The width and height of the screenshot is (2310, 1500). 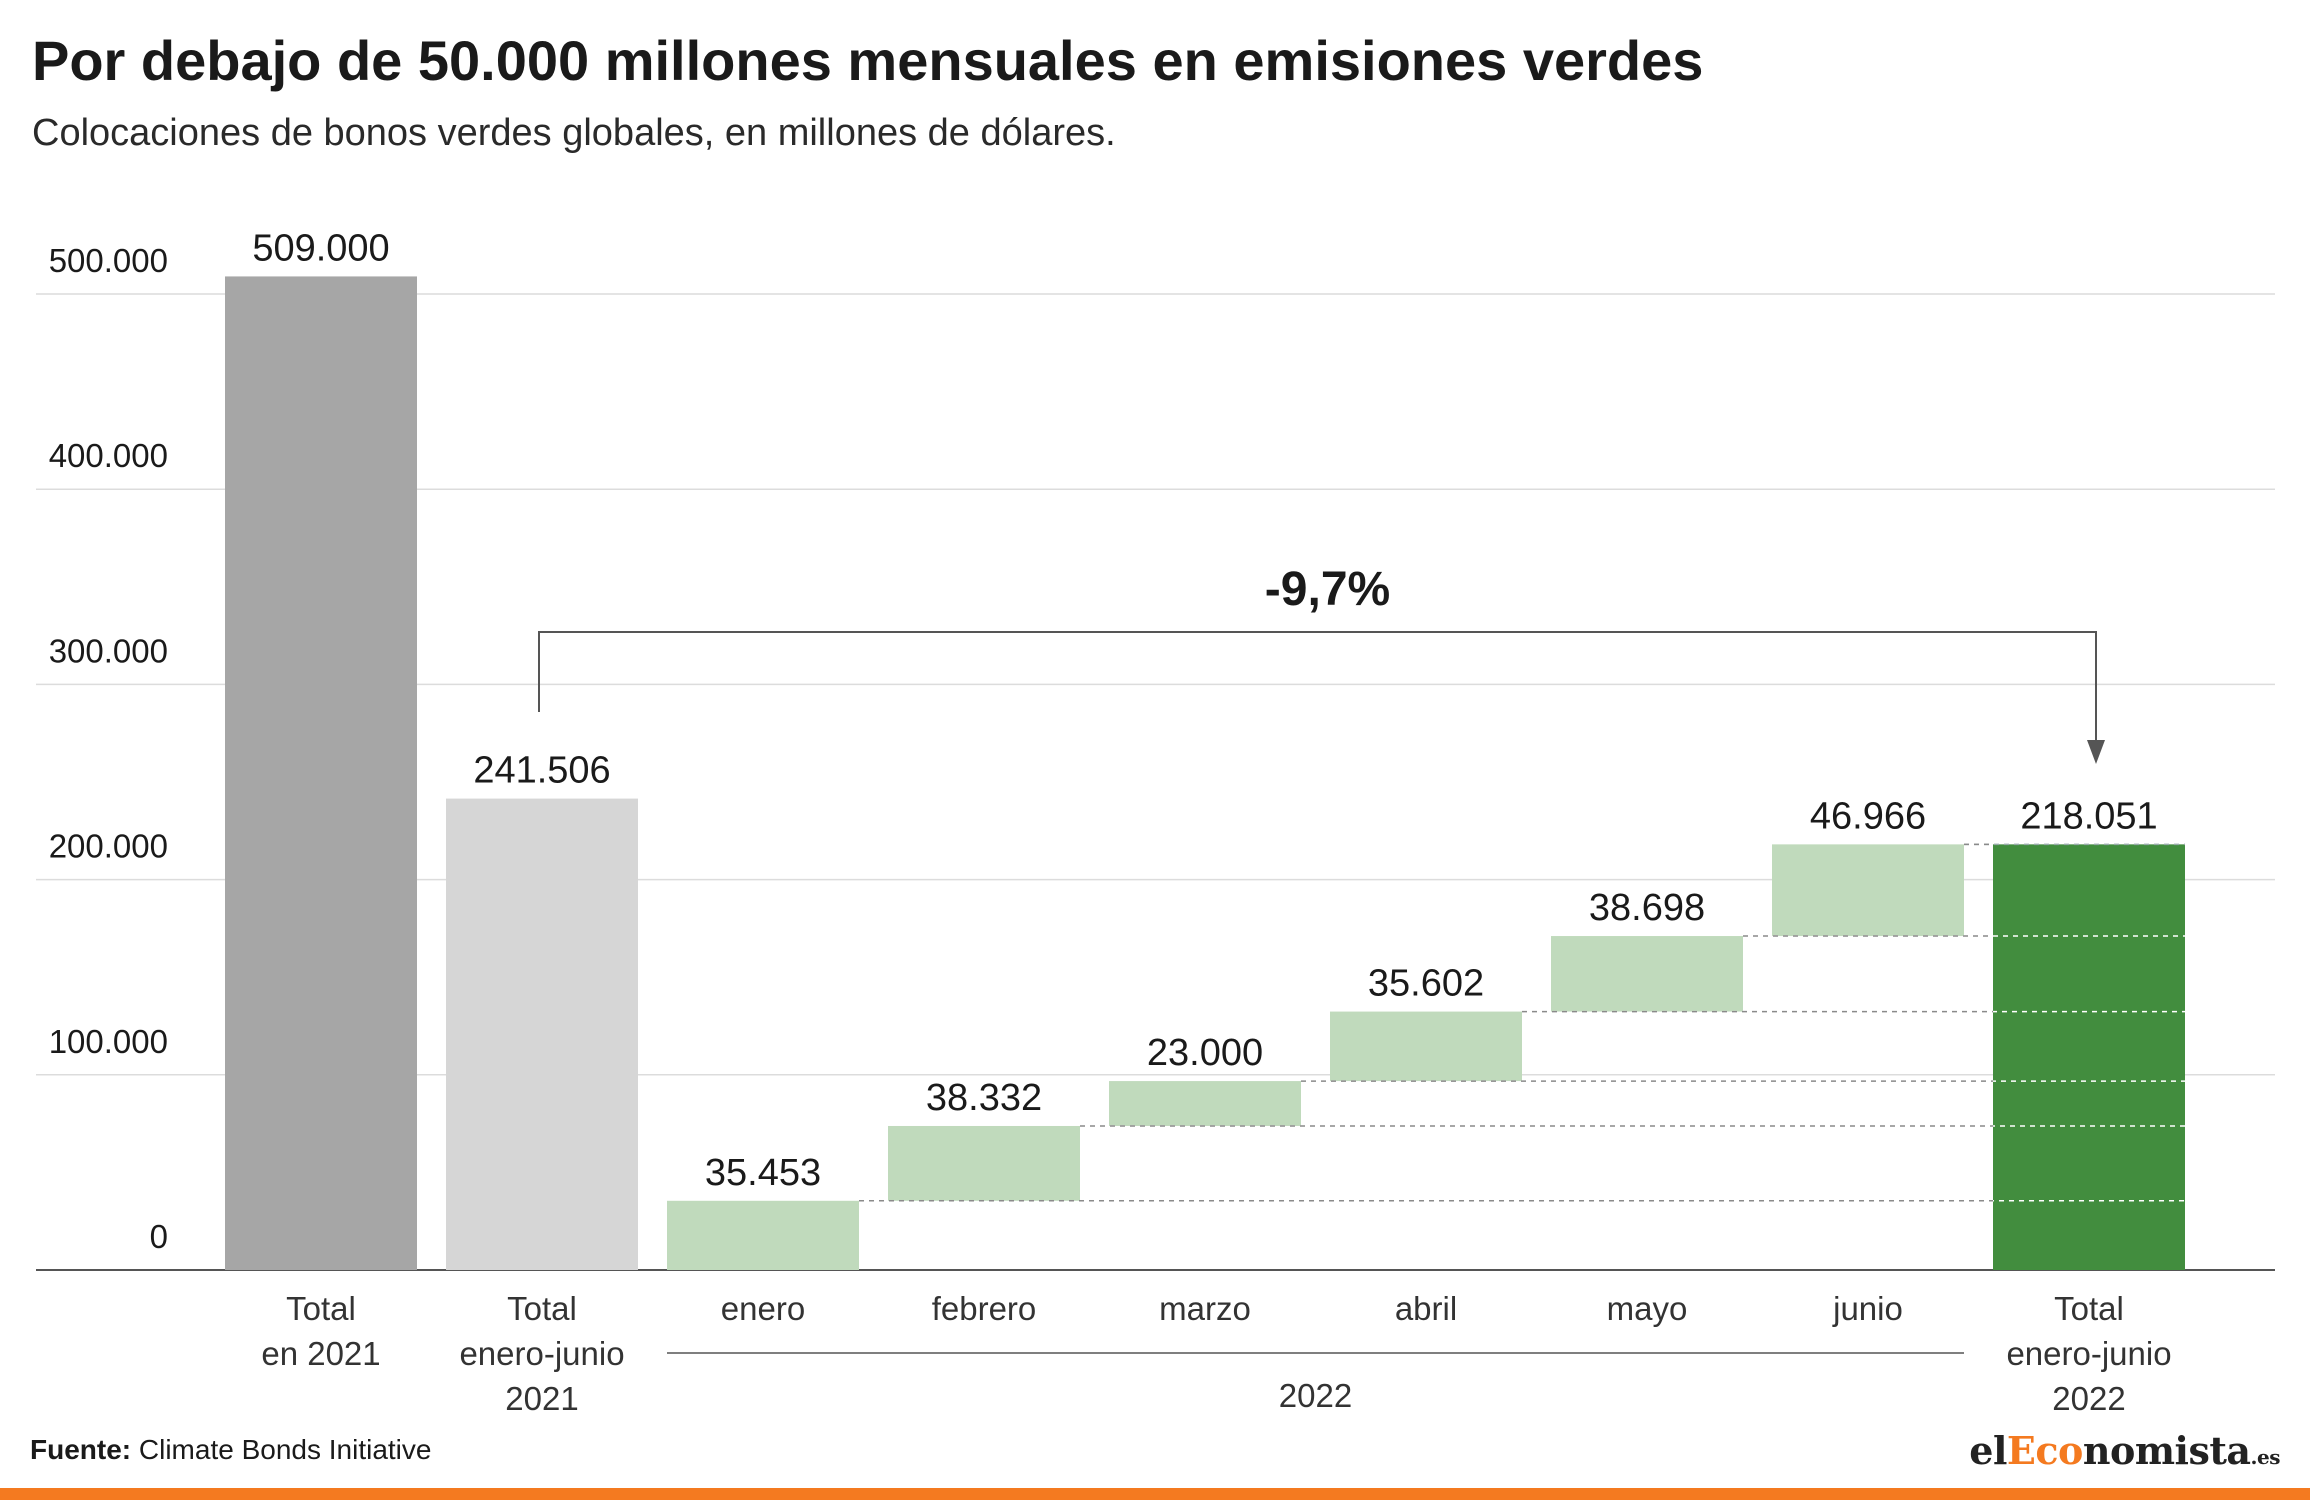 What do you see at coordinates (285, 1449) in the screenshot?
I see `source-text: Climate Bonds Initiative` at bounding box center [285, 1449].